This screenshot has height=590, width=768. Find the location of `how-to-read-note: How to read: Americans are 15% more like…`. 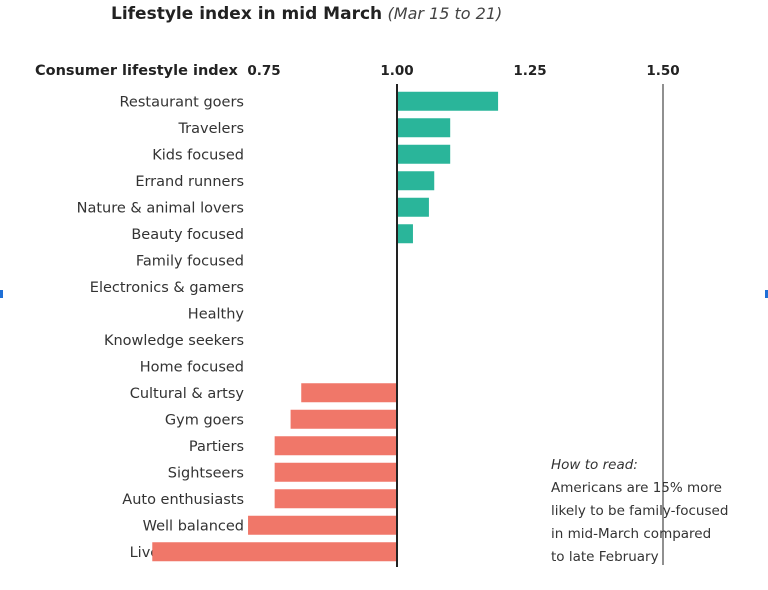

how-to-read-note: How to read: Americans are 15% more like… is located at coordinates (657, 511).